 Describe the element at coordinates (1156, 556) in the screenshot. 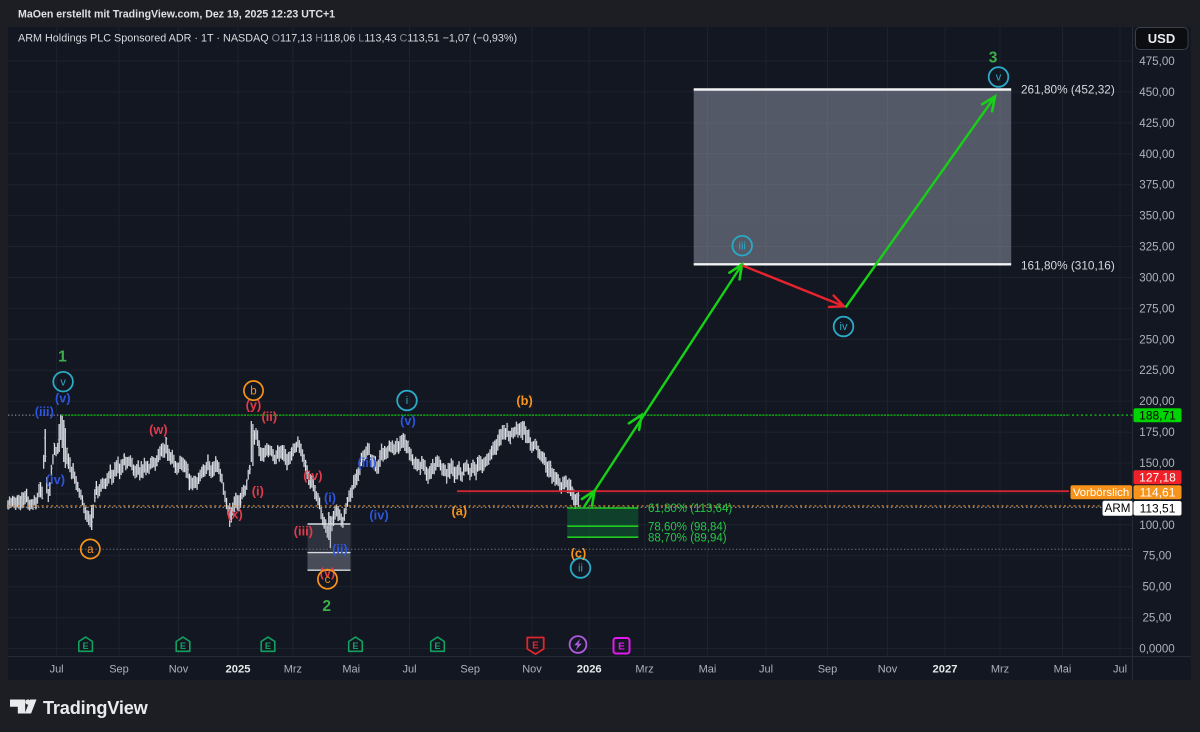

I see `svg-text: 75,00` at that location.